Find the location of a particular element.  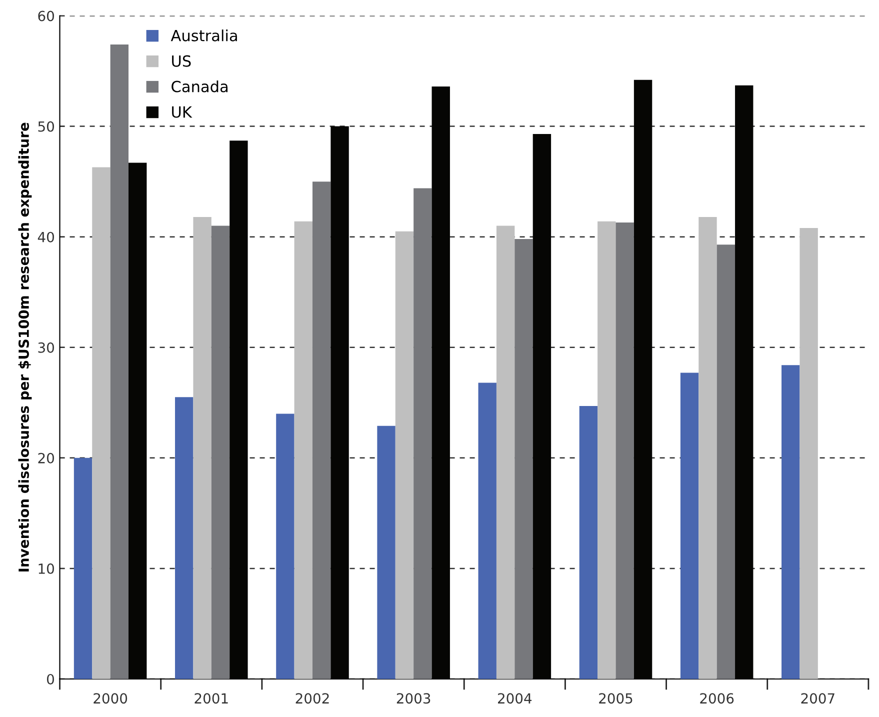

legend-label: Australia is located at coordinates (203, 36).